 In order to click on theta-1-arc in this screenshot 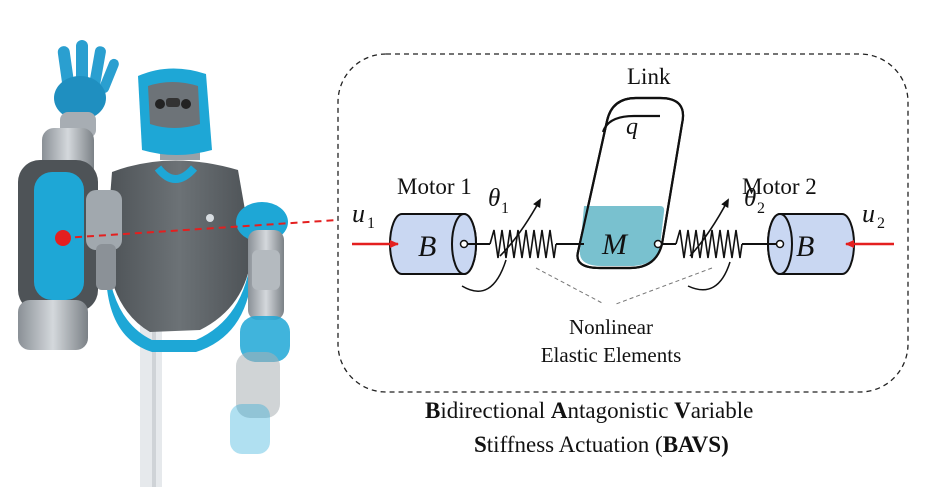, I will do `click(484, 275)`.